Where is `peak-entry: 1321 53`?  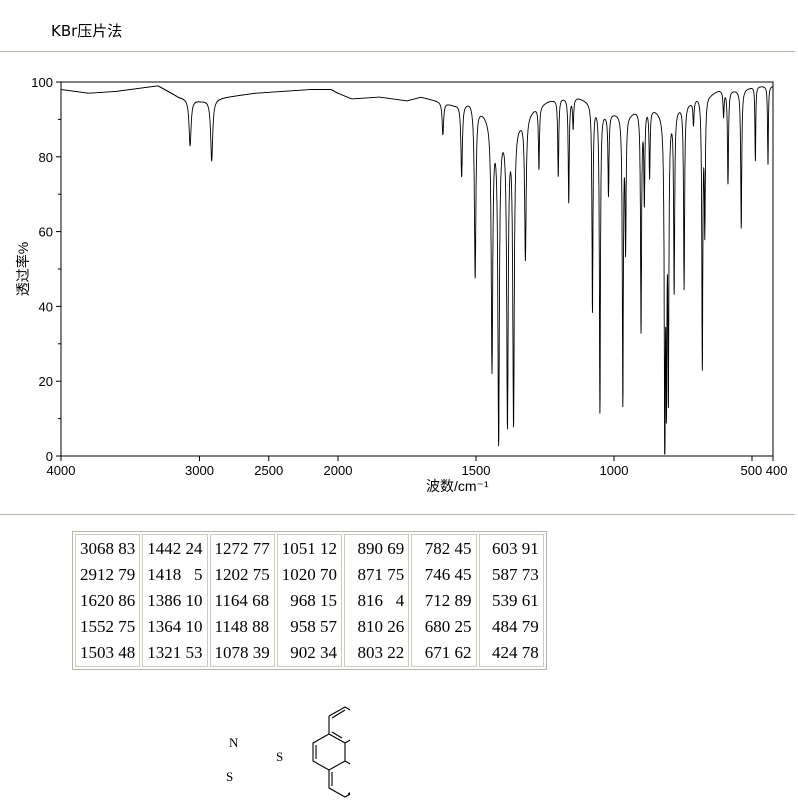 peak-entry: 1321 53 is located at coordinates (174, 653).